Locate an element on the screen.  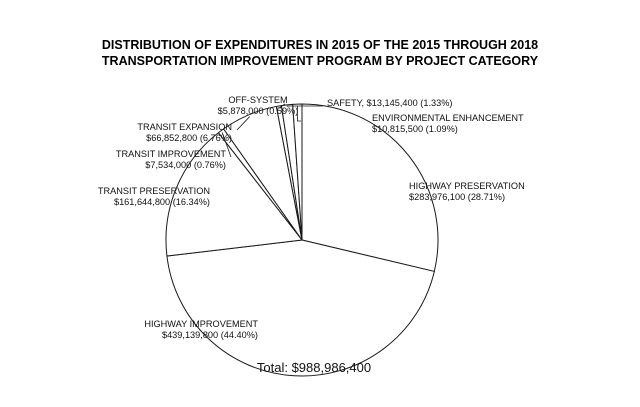
slice-label-transit-expansion: TRANSIT EXPANSION is located at coordinates (184, 127).